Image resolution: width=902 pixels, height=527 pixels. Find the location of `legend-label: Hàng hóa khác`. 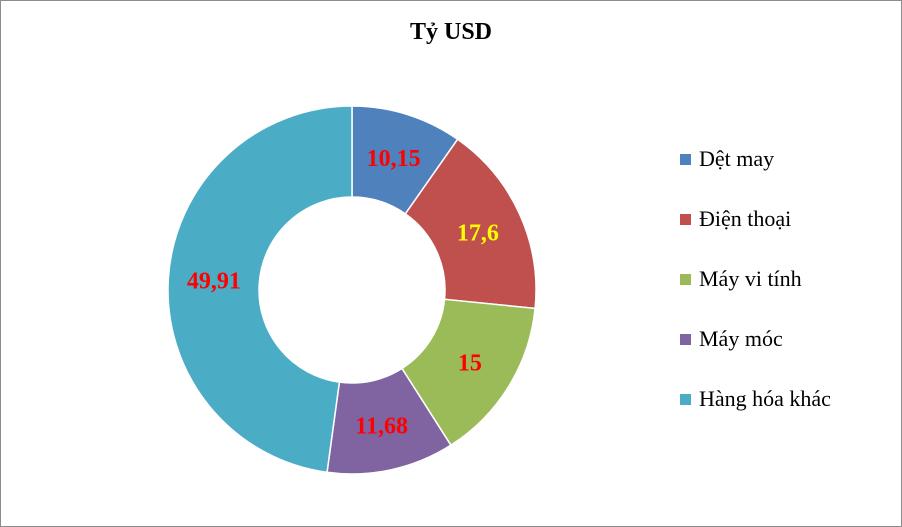

legend-label: Hàng hóa khác is located at coordinates (765, 398).